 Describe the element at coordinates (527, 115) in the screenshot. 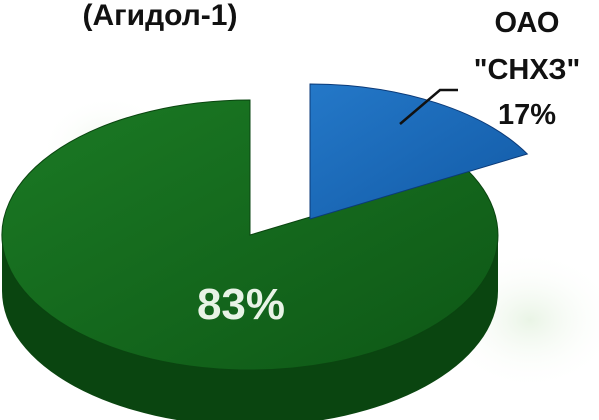

I see `slice-percent-label-small: 17%` at that location.